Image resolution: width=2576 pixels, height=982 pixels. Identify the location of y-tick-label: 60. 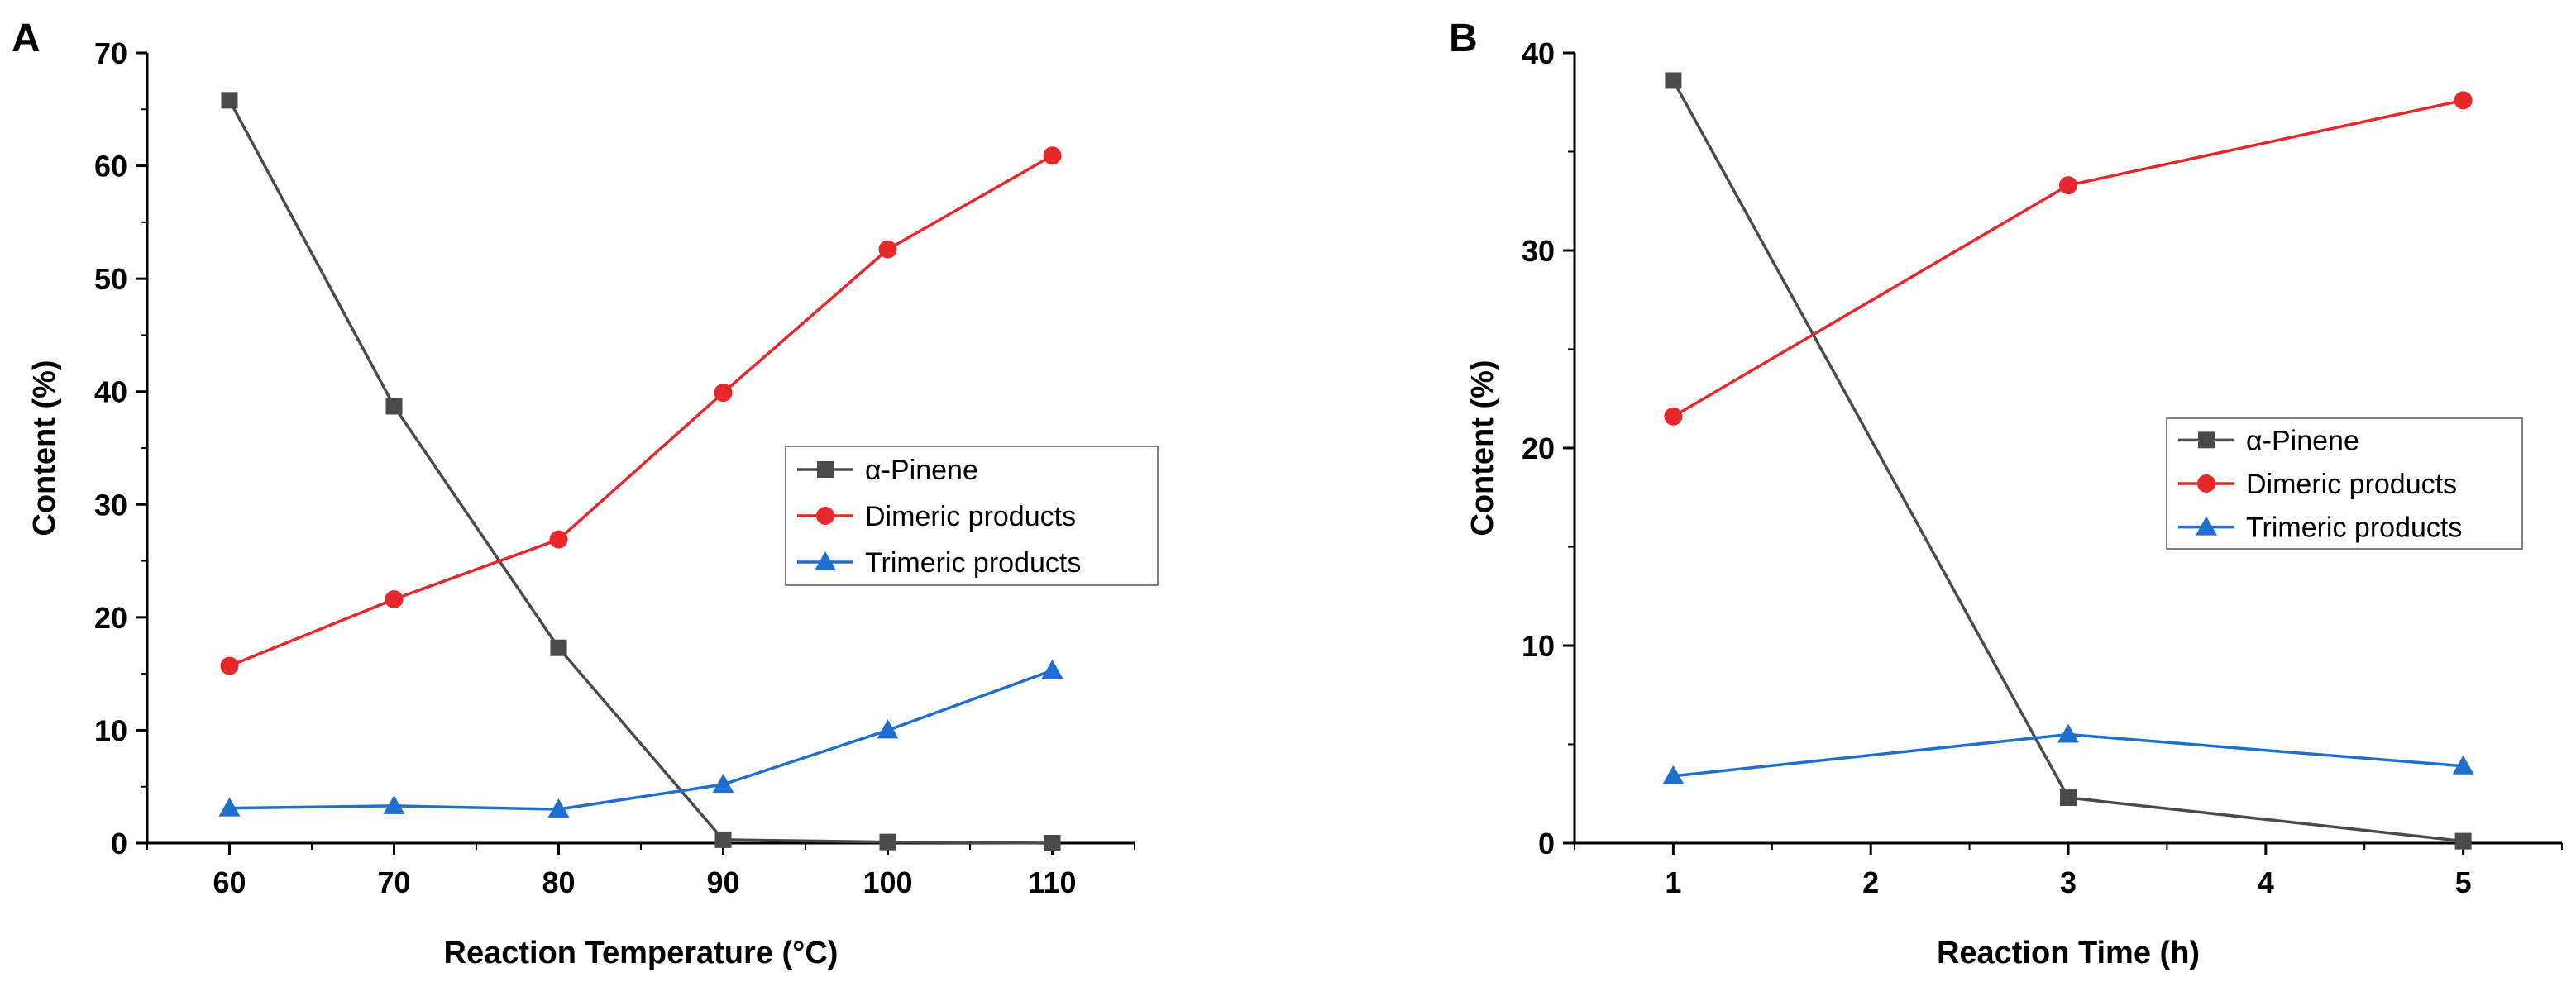
(111, 167).